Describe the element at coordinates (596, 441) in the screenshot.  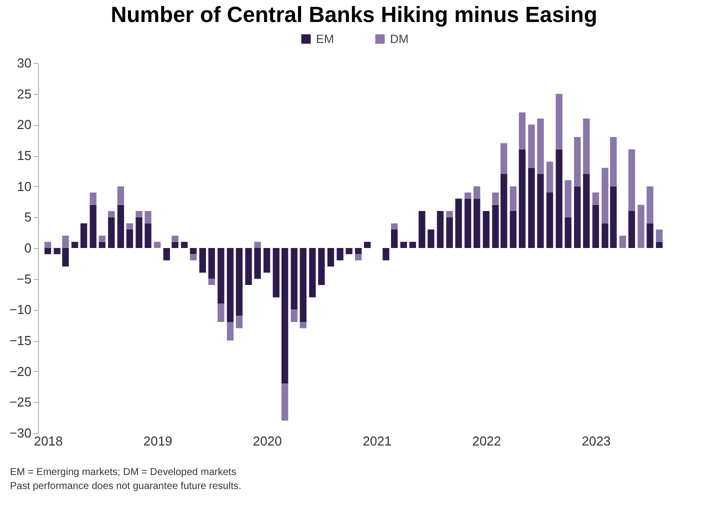
I see `x-tick-label: 2023` at that location.